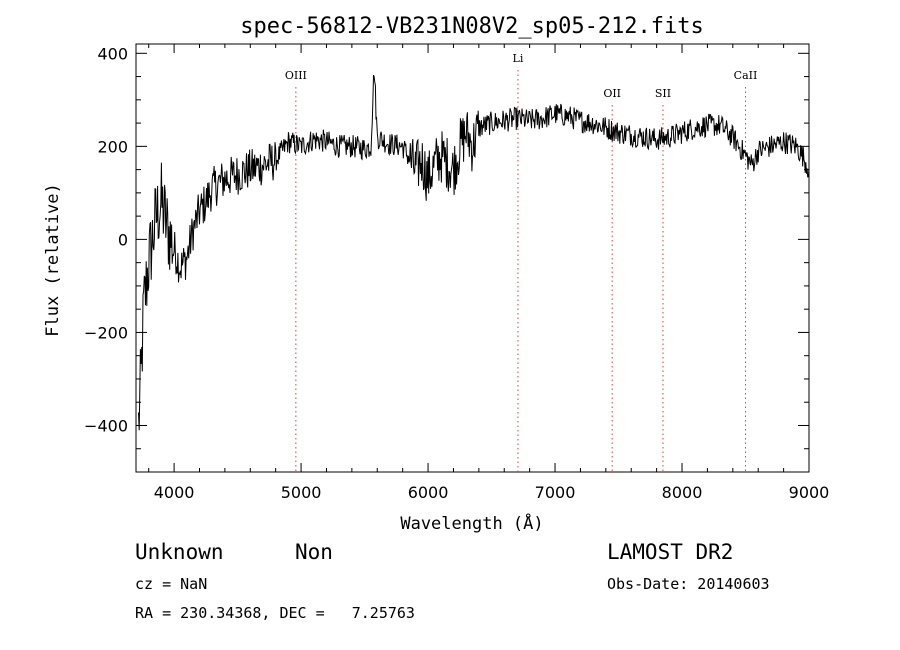 Image resolution: width=900 pixels, height=650 pixels. I want to click on x-tick-label: 7000, so click(555, 492).